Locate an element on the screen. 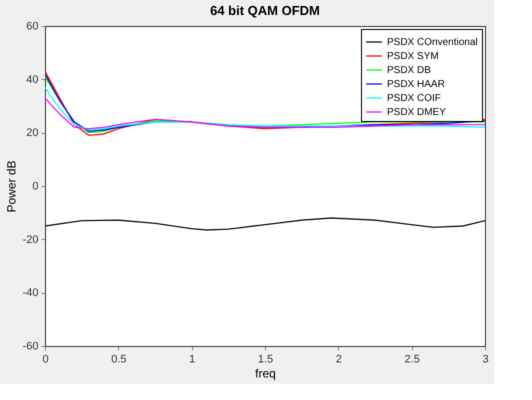  x-tick-label: 0.5 is located at coordinates (118, 360).